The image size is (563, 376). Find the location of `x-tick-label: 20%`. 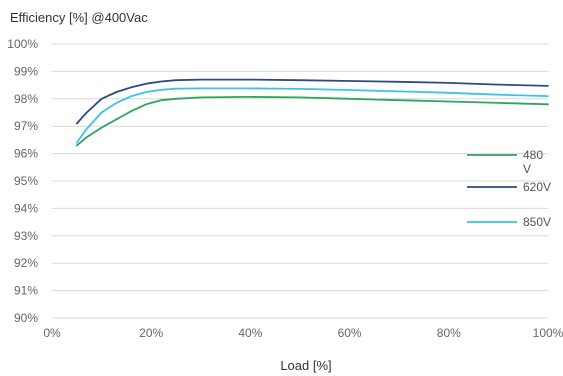

x-tick-label: 20% is located at coordinates (151, 333).